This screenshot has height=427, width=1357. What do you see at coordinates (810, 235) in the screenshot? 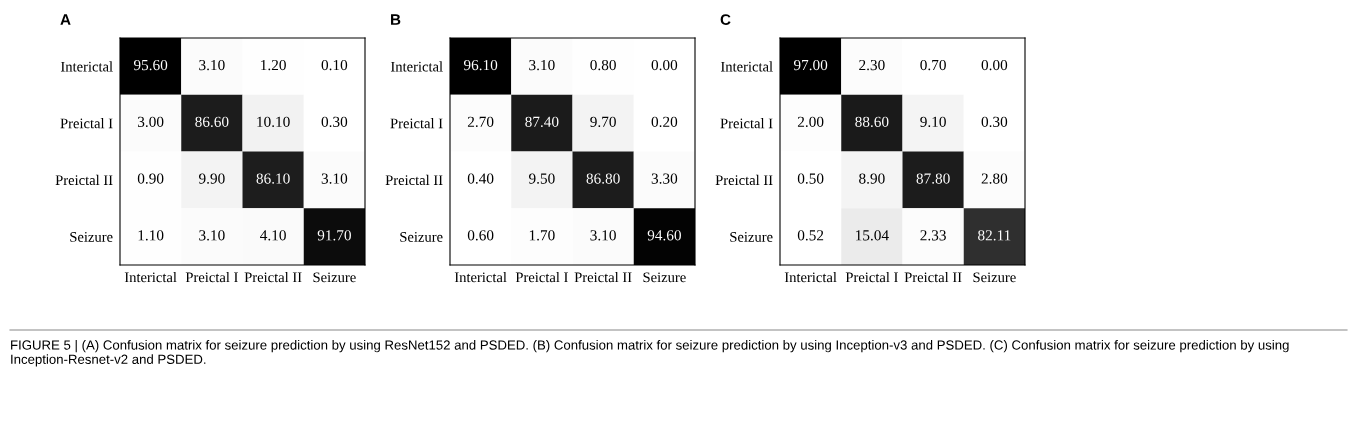
I see `data-label: 0.52` at bounding box center [810, 235].